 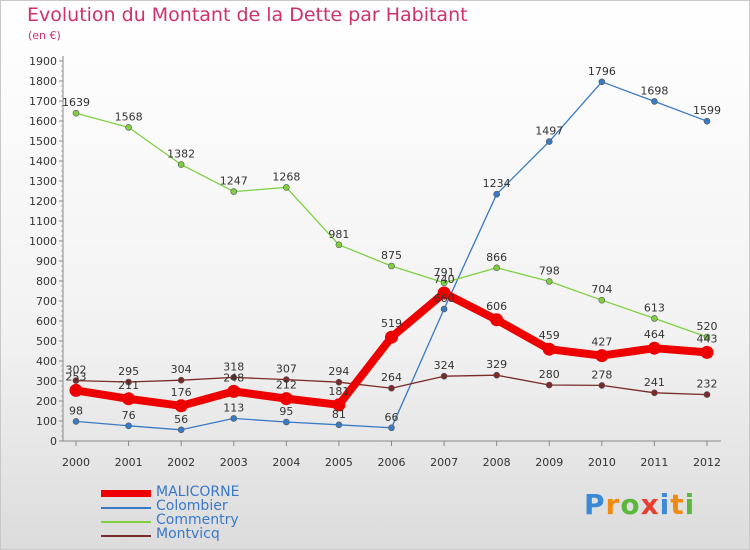 I want to click on x-tick-label: 2002, so click(x=181, y=462).